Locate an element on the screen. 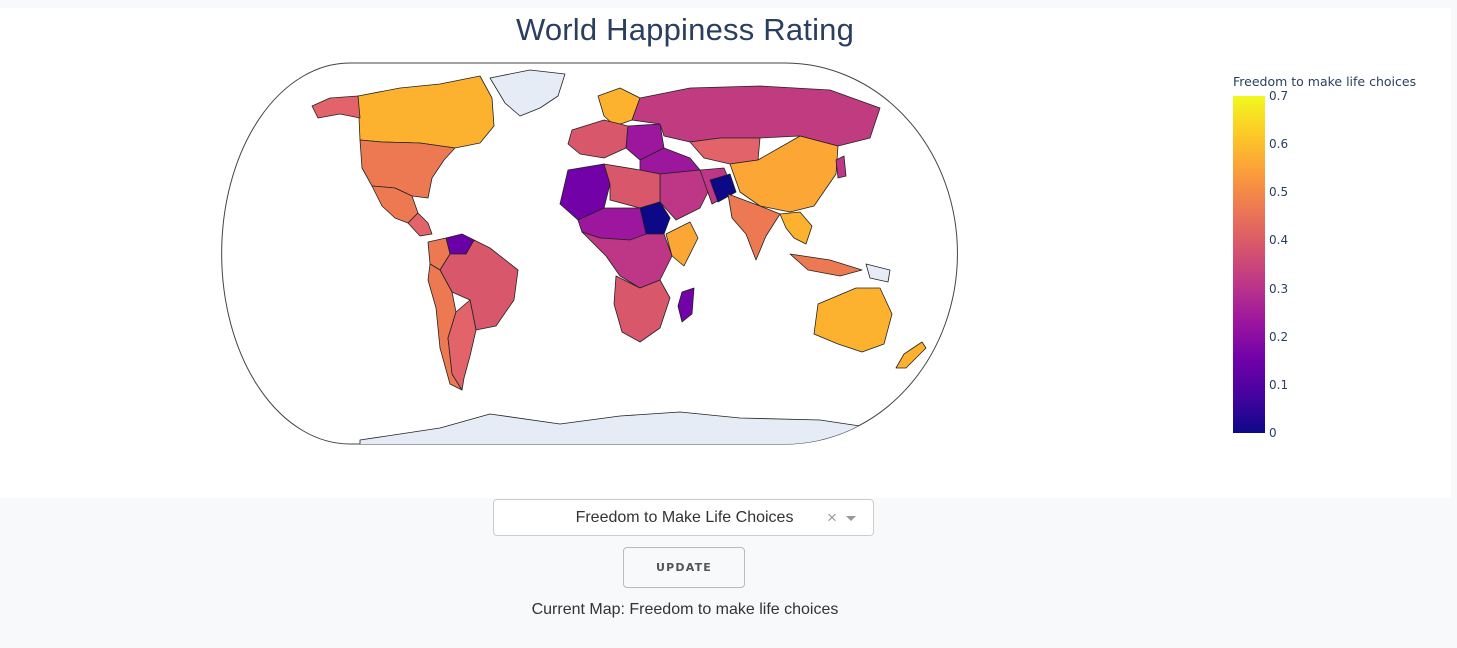  southeast-asia is located at coordinates (796, 228).